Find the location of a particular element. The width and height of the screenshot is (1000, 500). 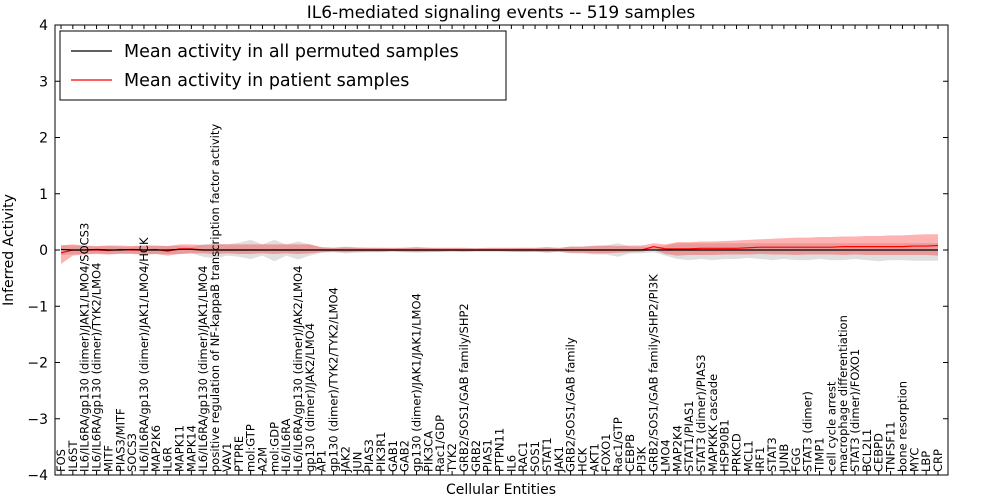

series-line-permuted is located at coordinates (499, 249).